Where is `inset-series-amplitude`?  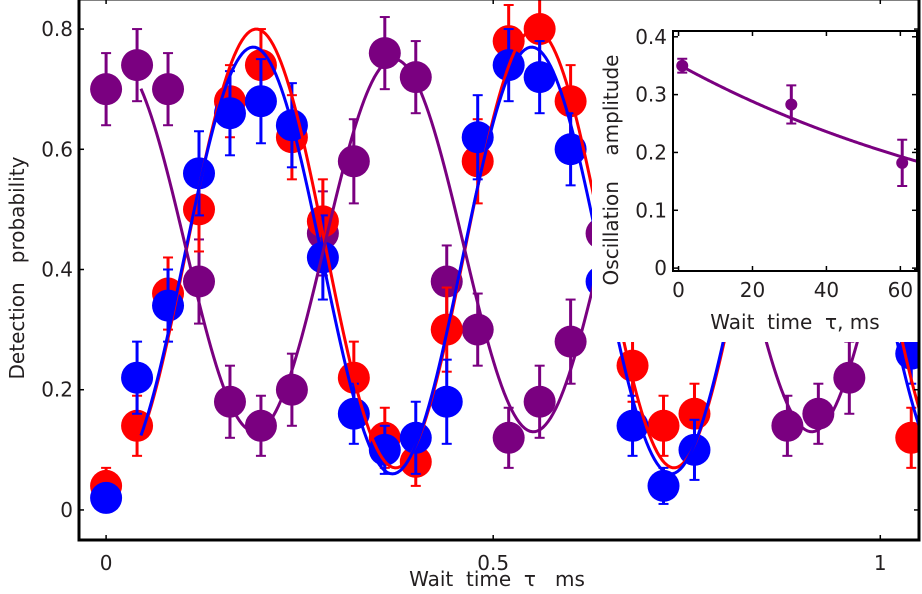
inset-series-amplitude is located at coordinates (792, 122).